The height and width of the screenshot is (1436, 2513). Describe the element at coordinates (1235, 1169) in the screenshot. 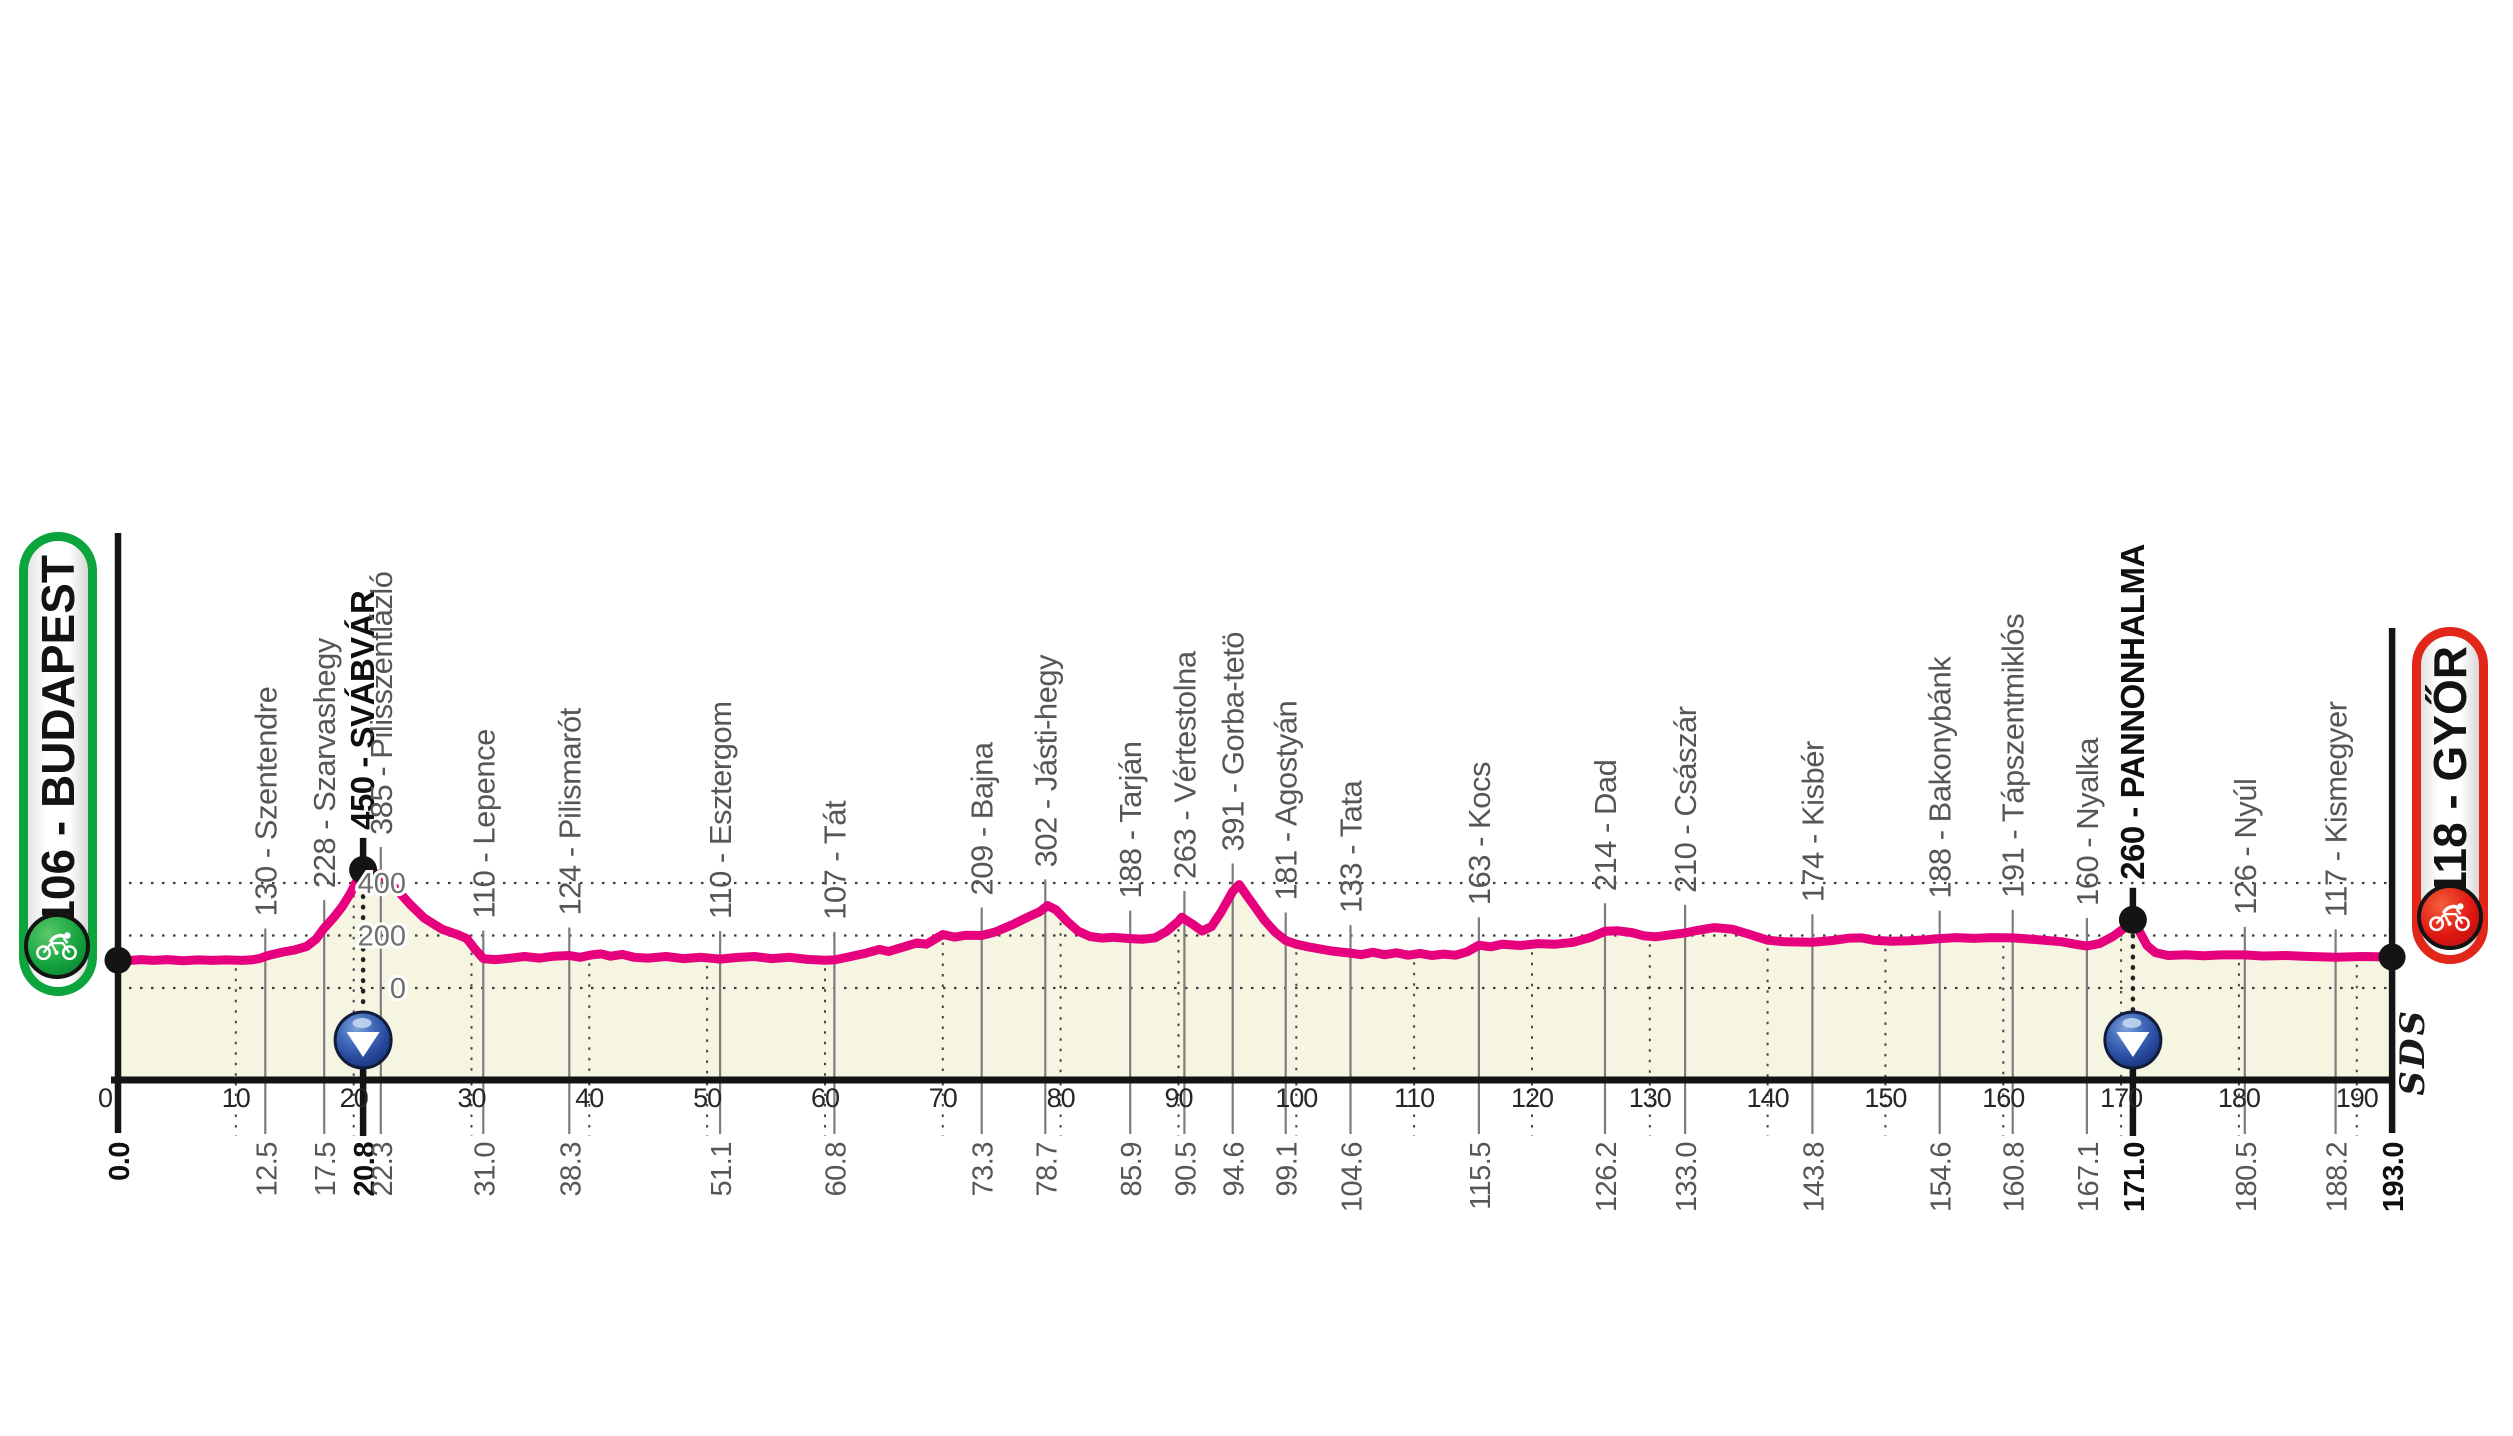

I see `waypoint-km-label: 94.6` at that location.